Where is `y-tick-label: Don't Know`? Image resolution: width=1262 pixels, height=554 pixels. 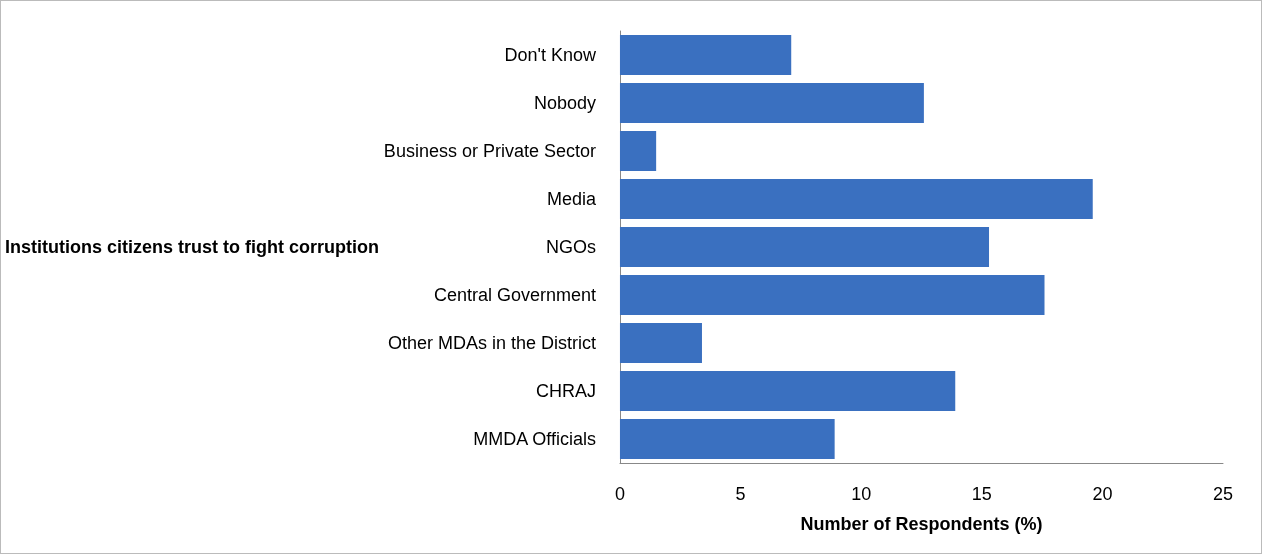 y-tick-label: Don't Know is located at coordinates (550, 55).